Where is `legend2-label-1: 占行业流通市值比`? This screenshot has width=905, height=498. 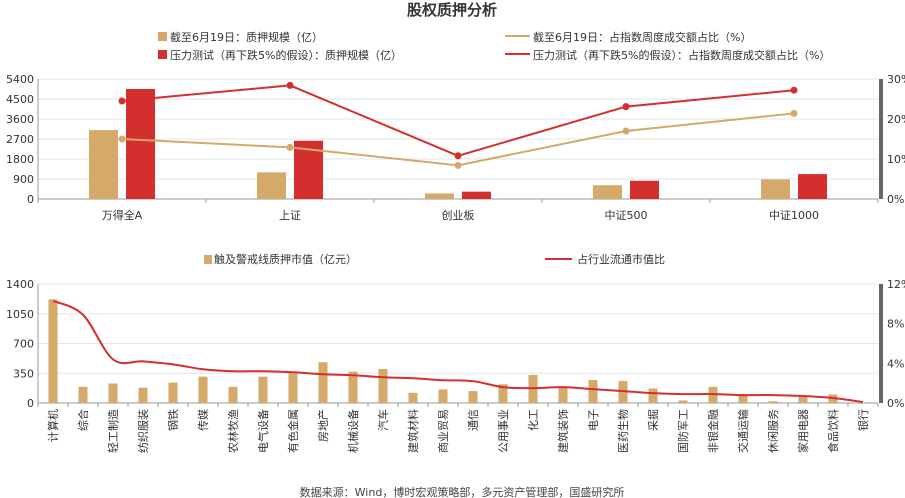 legend2-label-1: 占行业流通市值比 is located at coordinates (621, 259).